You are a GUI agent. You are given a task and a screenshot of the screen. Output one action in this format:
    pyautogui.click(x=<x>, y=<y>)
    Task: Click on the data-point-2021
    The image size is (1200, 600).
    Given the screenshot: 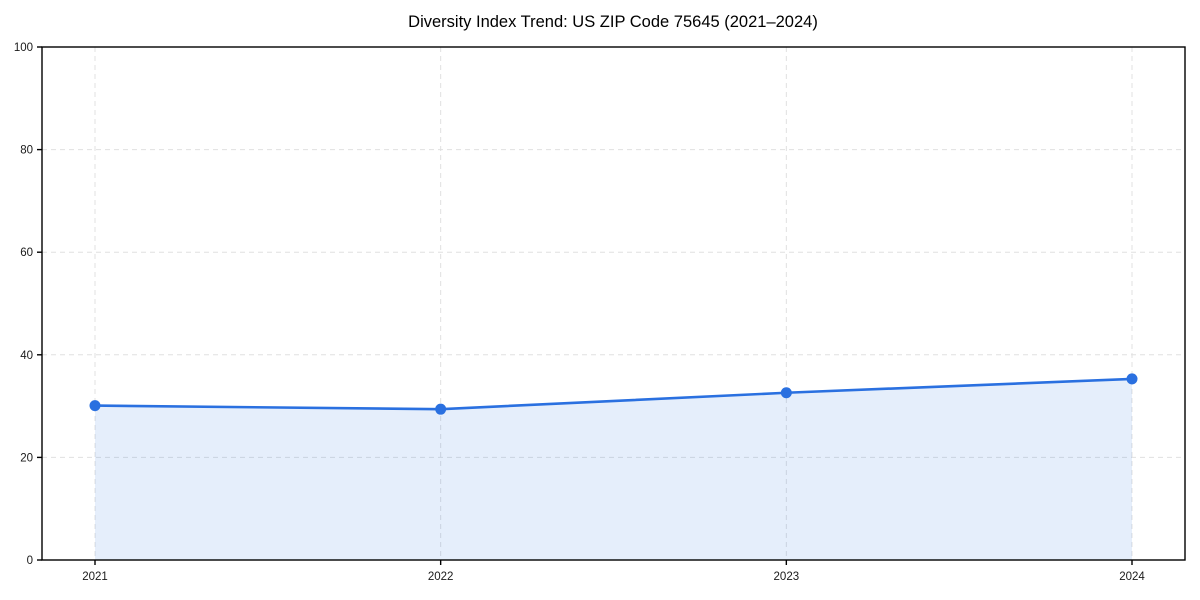 What is the action you would take?
    pyautogui.click(x=95, y=406)
    